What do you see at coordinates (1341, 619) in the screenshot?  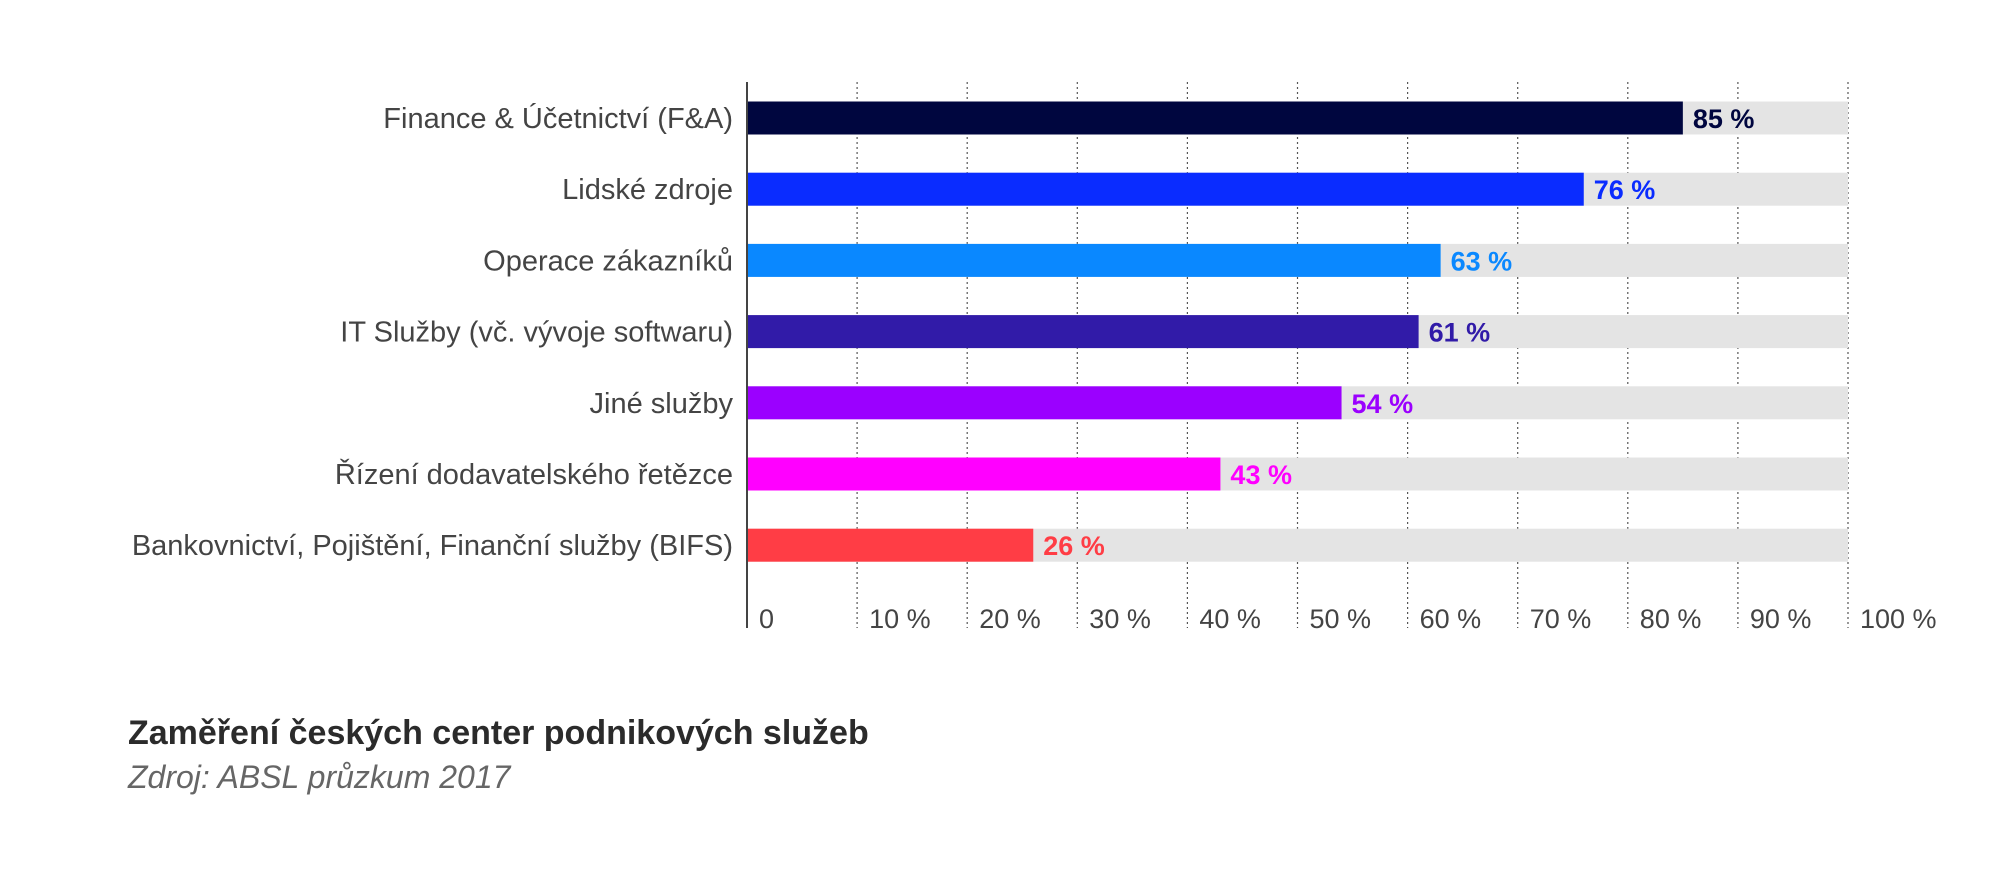 I see `x-tick-label: 50 %` at bounding box center [1341, 619].